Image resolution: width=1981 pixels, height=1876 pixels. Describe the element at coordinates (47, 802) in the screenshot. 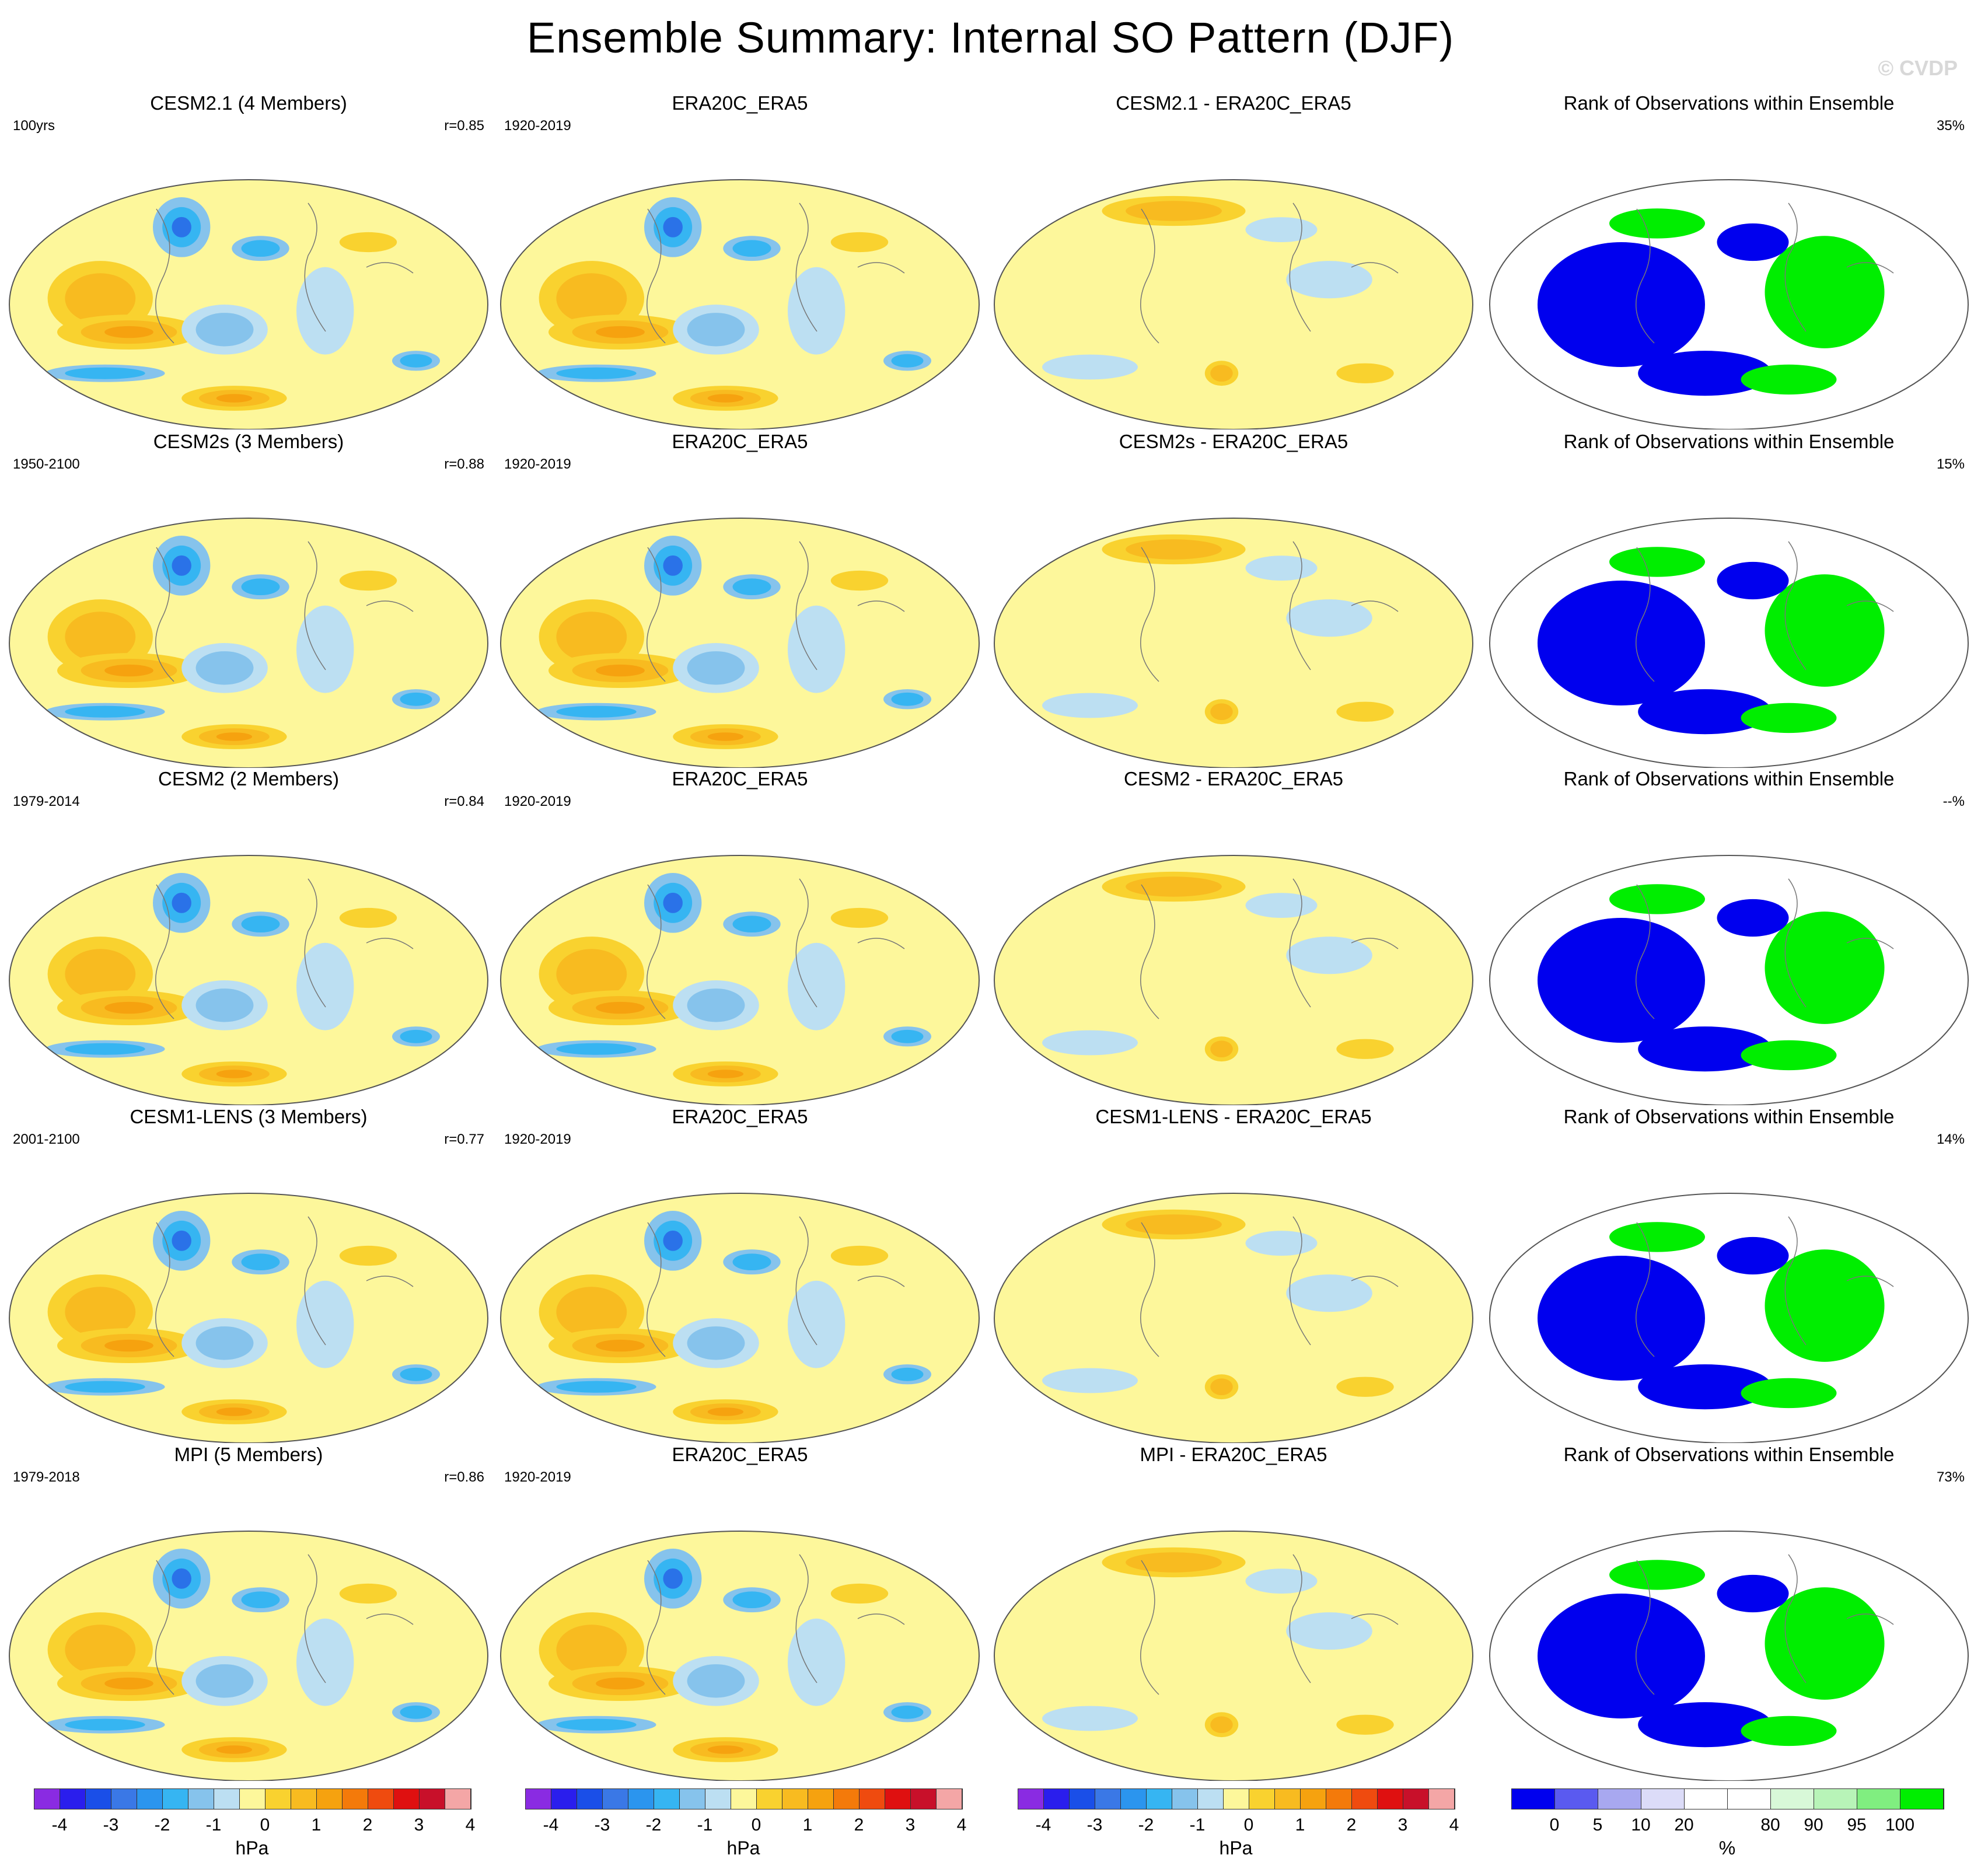

I see `period-label: 1979-2014` at that location.